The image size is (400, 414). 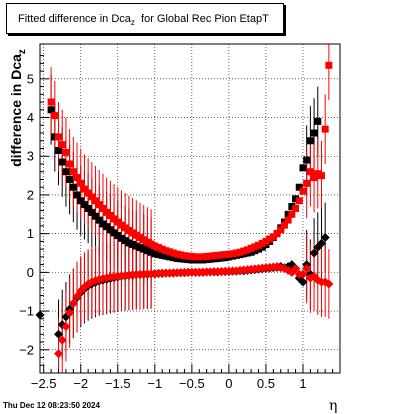 What do you see at coordinates (30, 78) in the screenshot?
I see `y-tick-label: 5` at bounding box center [30, 78].